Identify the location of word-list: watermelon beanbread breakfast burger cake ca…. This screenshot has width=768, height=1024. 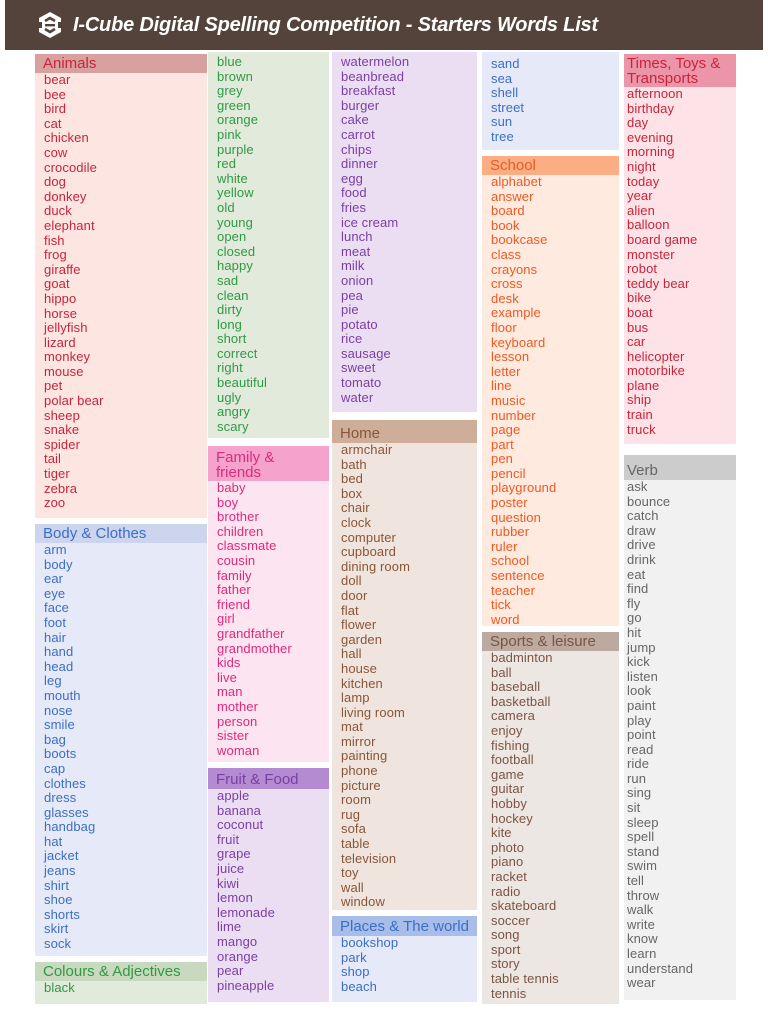
(404, 228).